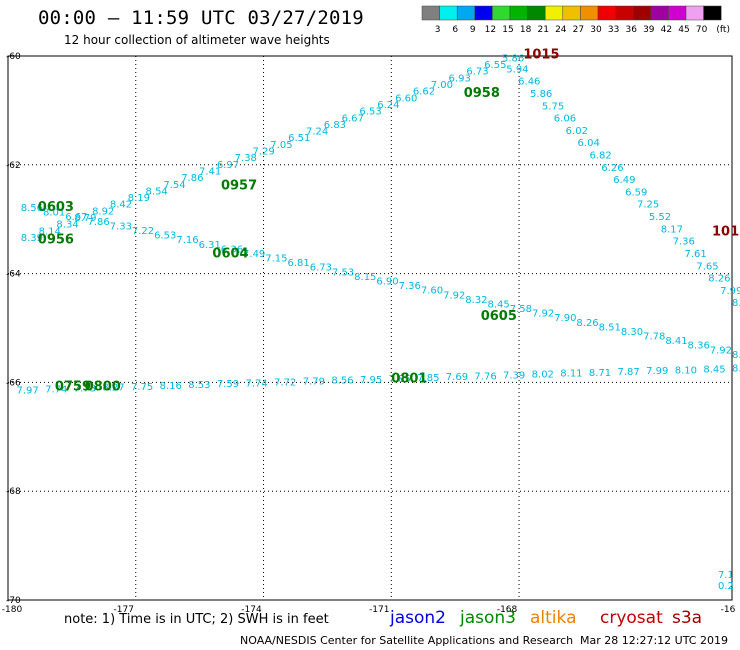 This screenshot has height=650, width=740. Describe the element at coordinates (85, 389) in the screenshot. I see `swh-value-label: 7.73` at that location.